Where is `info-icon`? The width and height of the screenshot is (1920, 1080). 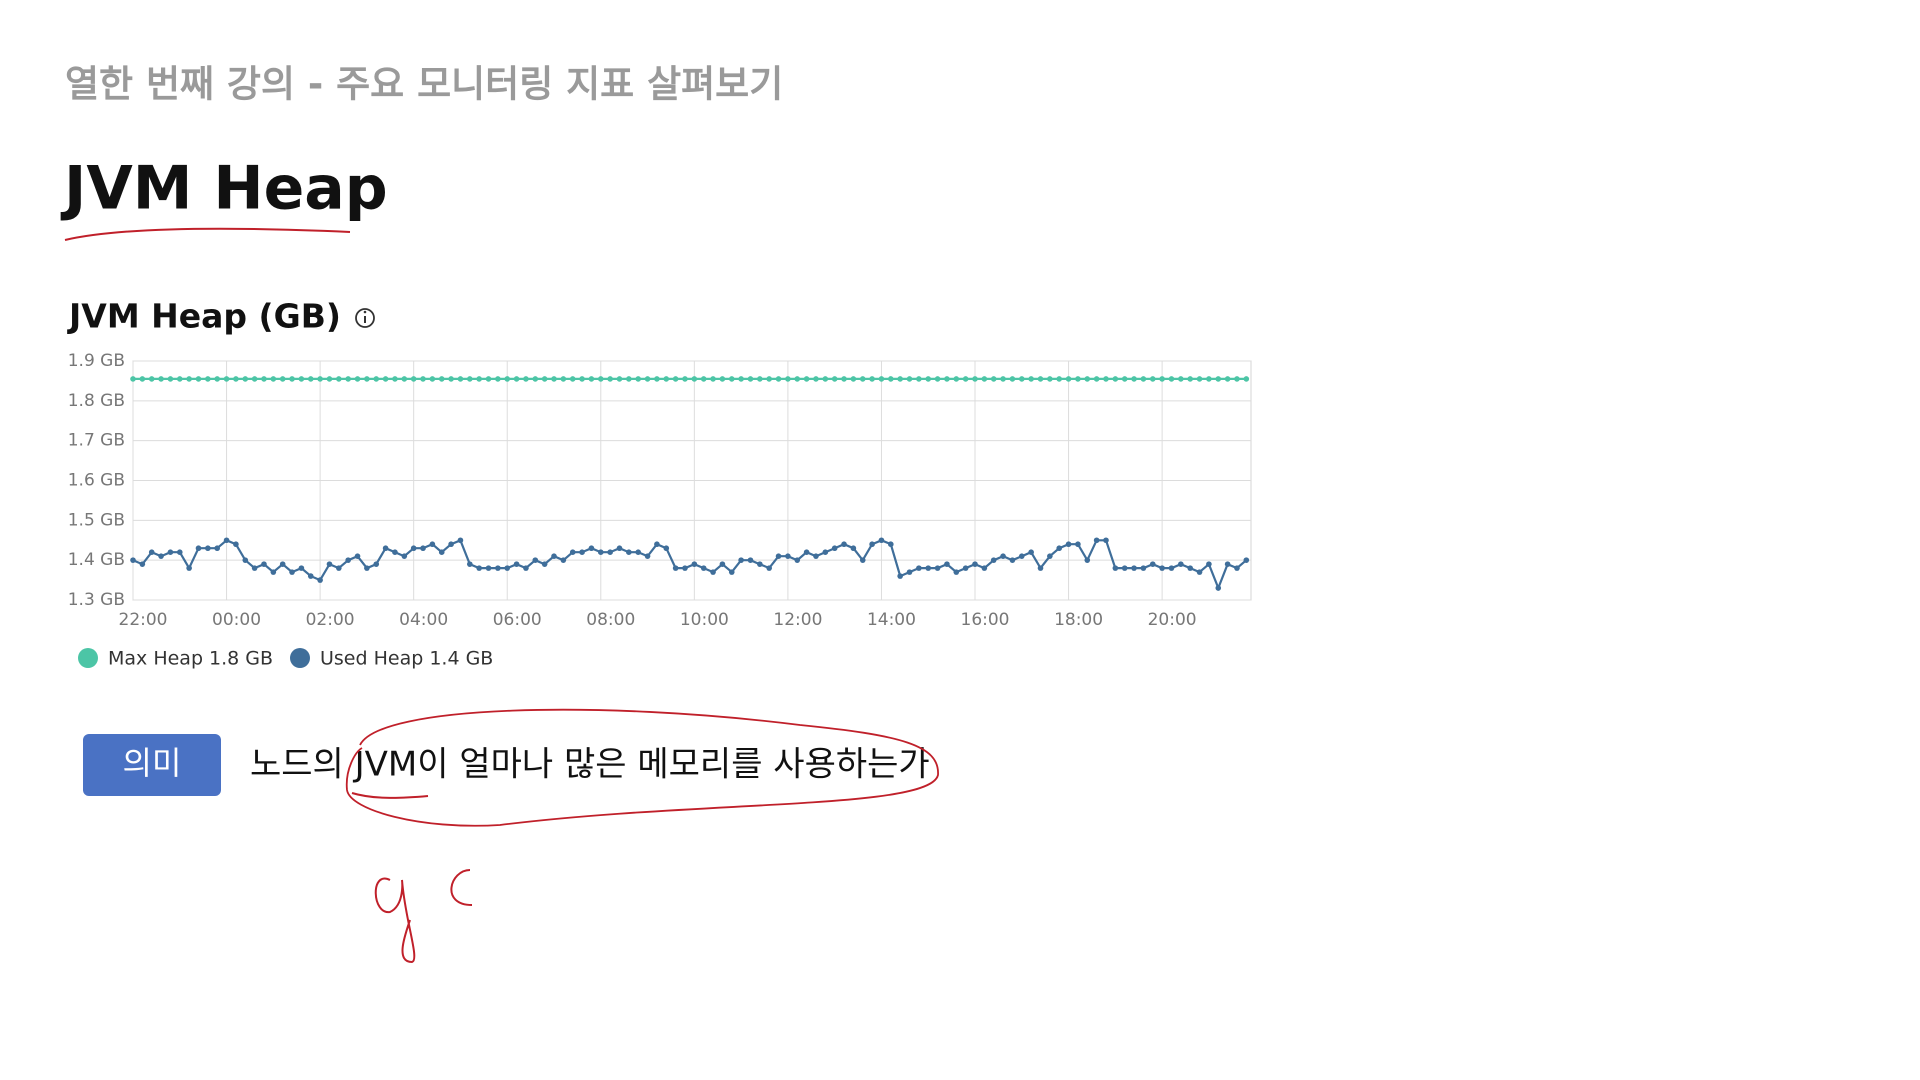 info-icon is located at coordinates (365, 318).